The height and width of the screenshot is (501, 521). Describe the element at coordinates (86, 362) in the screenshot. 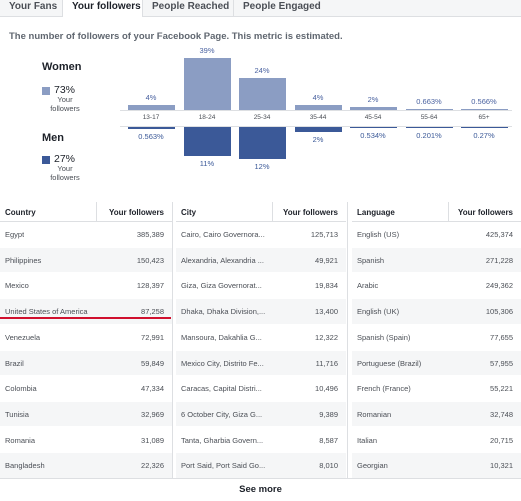

I see `table-row: Brazil 59,849` at that location.